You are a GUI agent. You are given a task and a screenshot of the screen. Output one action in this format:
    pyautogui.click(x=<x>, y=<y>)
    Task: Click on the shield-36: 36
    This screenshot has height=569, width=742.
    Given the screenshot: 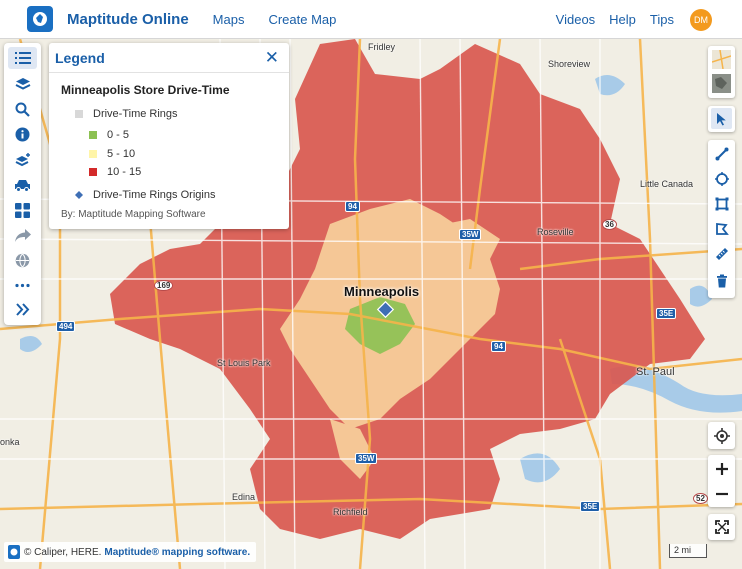 What is the action you would take?
    pyautogui.click(x=609, y=224)
    